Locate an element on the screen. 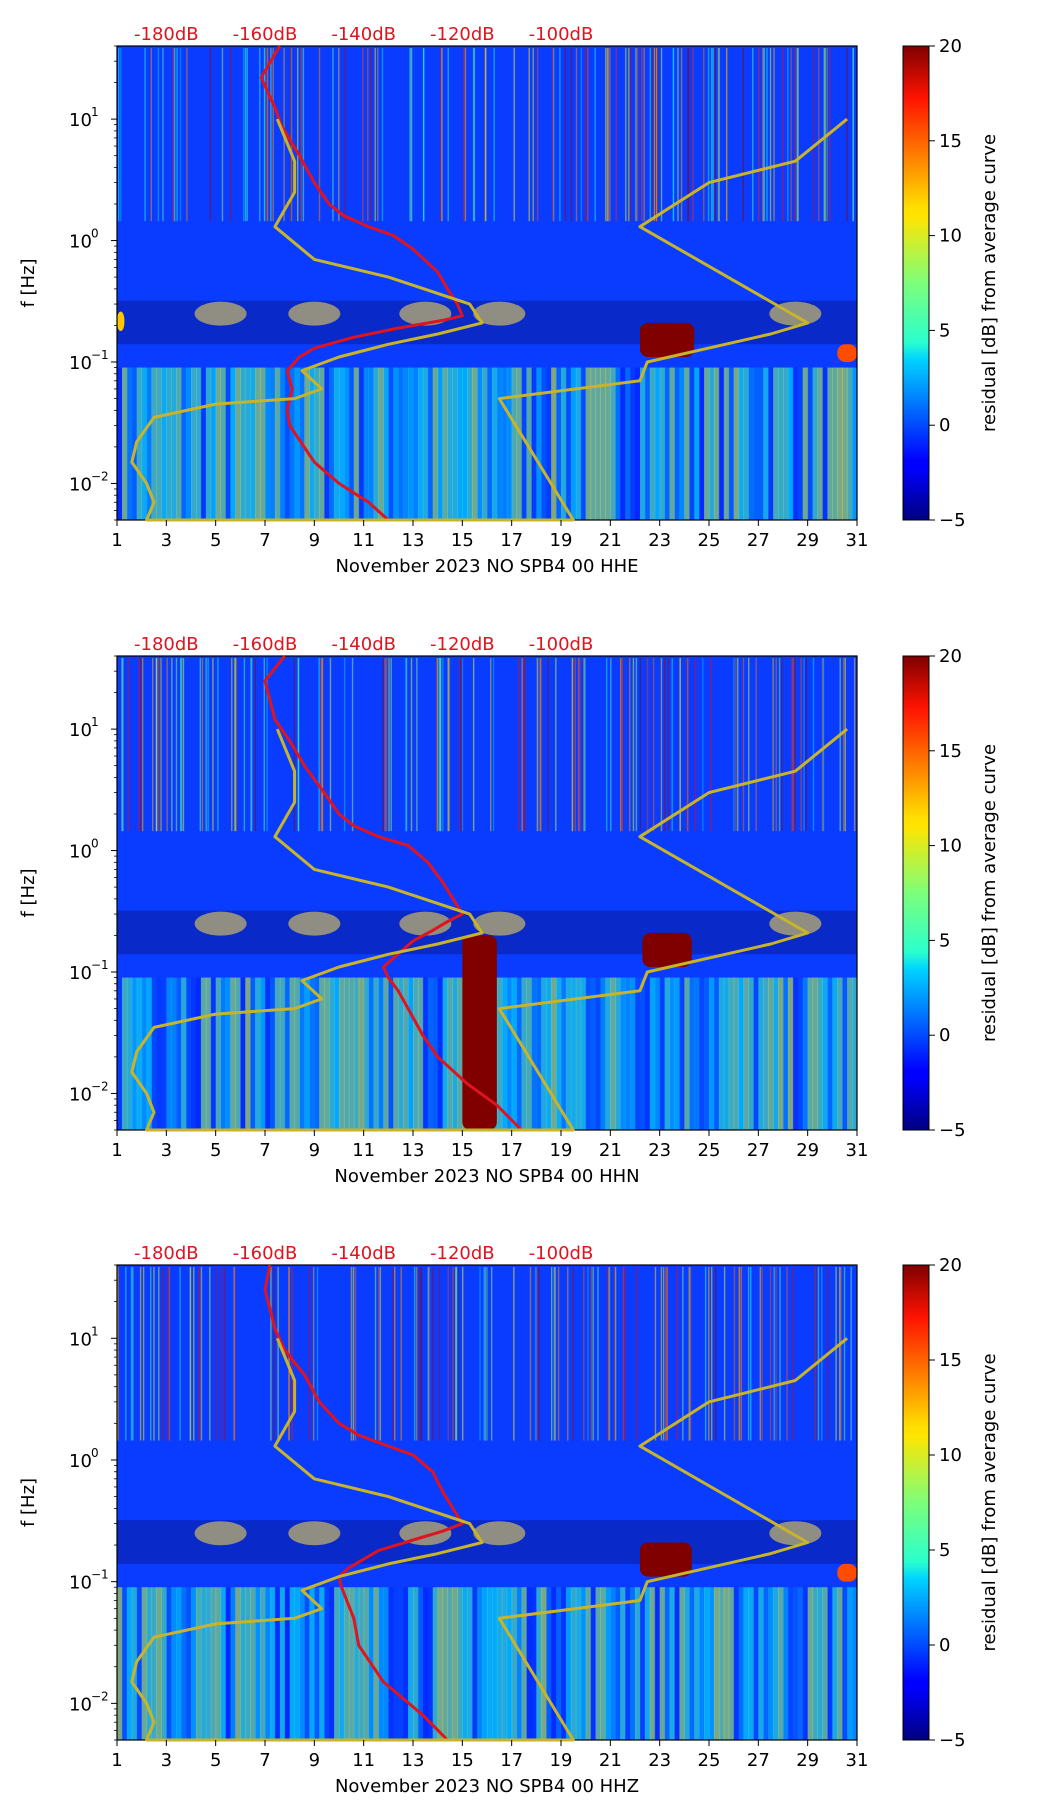 The height and width of the screenshot is (1806, 1052). y-tick-label: 10 is located at coordinates (80, 730).